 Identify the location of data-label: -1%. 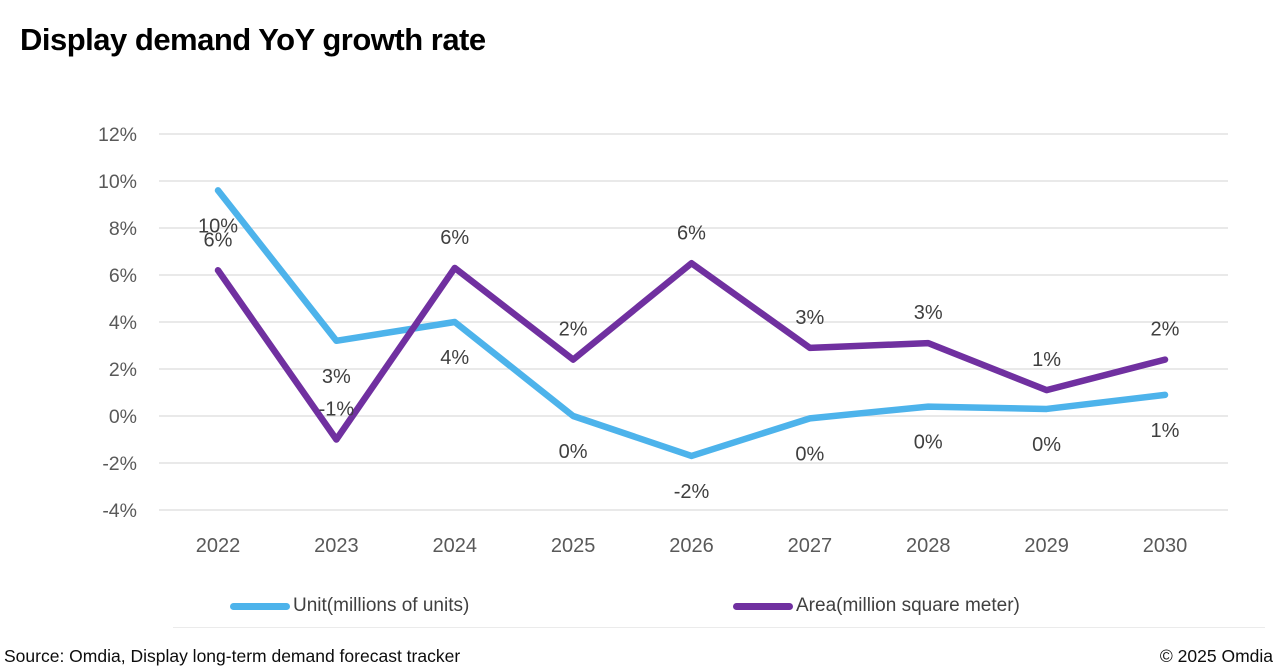
(337, 410).